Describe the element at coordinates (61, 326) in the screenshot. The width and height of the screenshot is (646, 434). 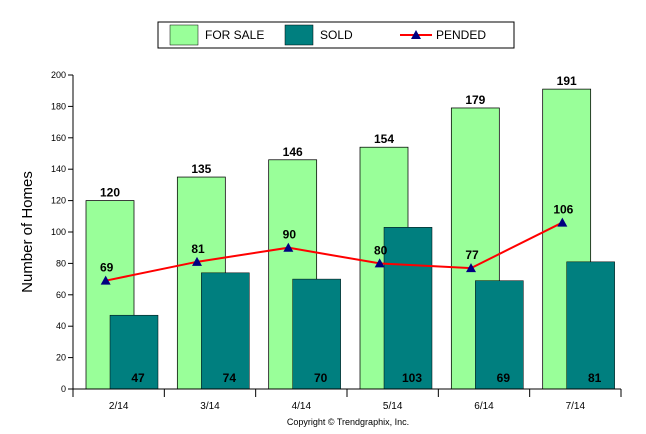
I see `y-tick-label: 40` at that location.